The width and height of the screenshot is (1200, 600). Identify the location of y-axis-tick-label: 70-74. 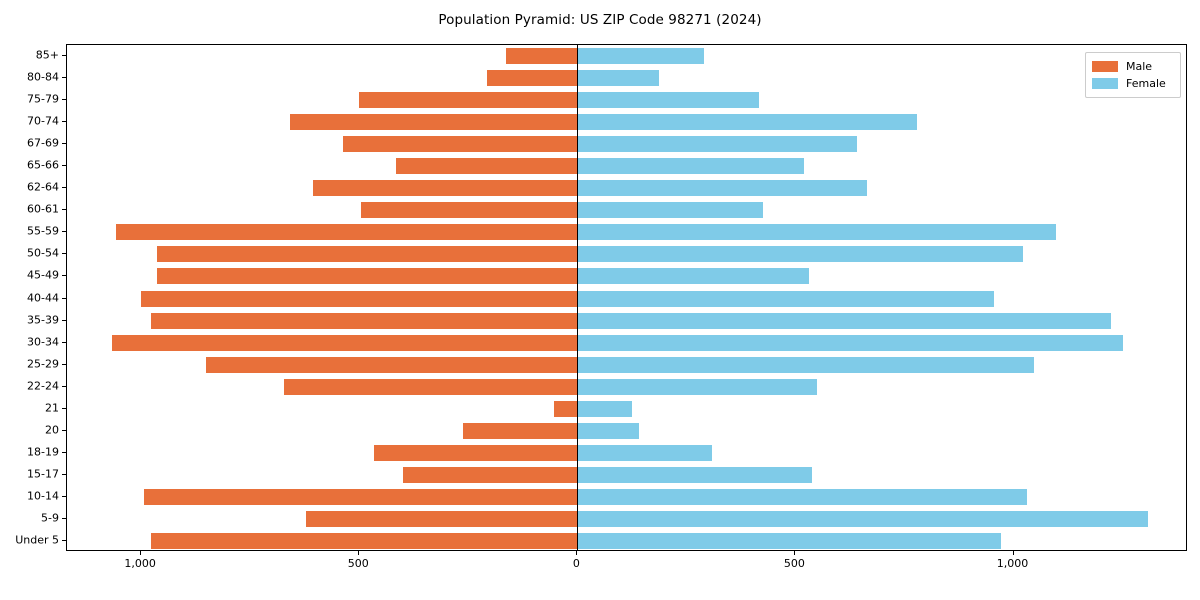
(43, 121).